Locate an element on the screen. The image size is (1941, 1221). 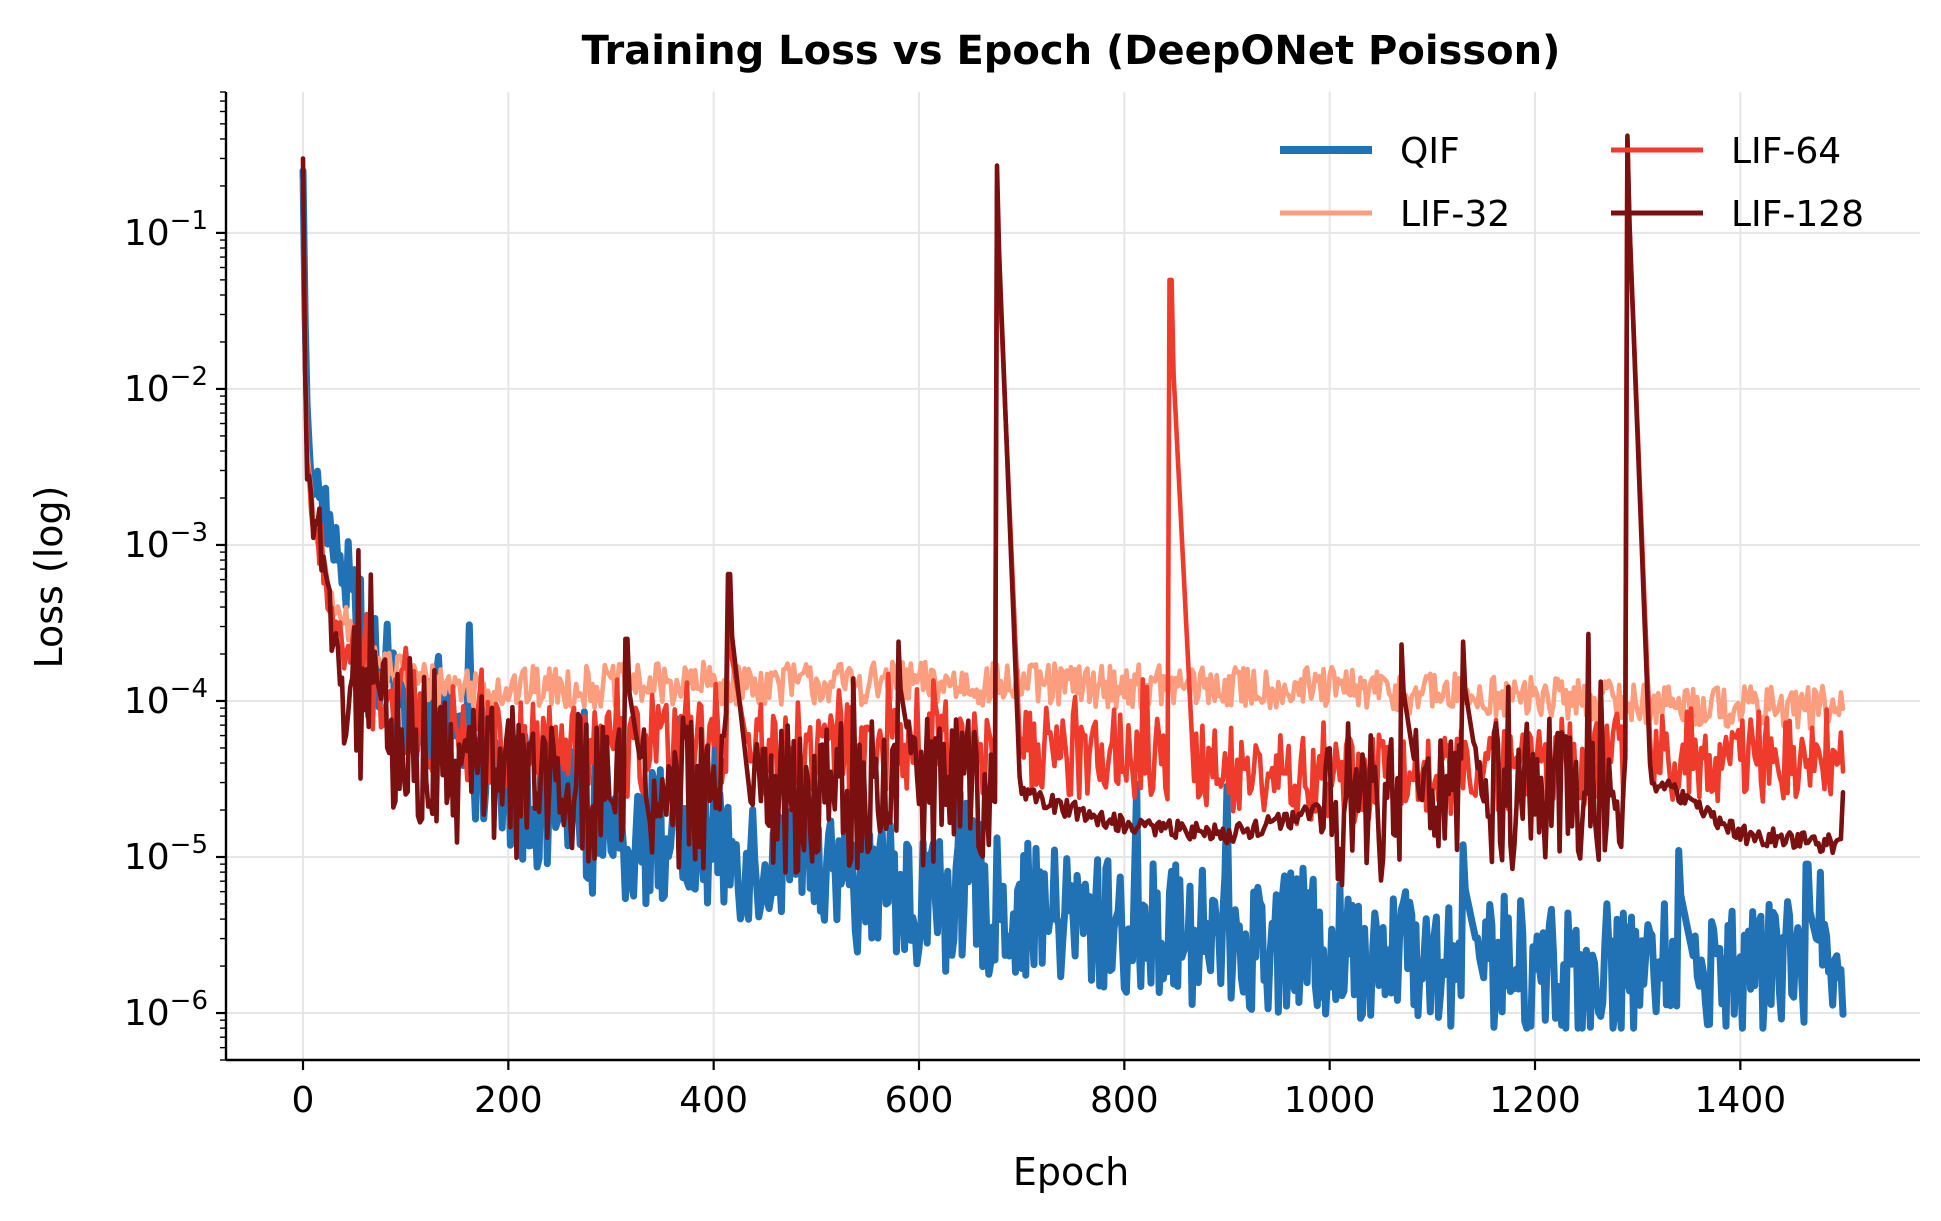
y-tick-label: 10⁻¹ is located at coordinates (166, 230).